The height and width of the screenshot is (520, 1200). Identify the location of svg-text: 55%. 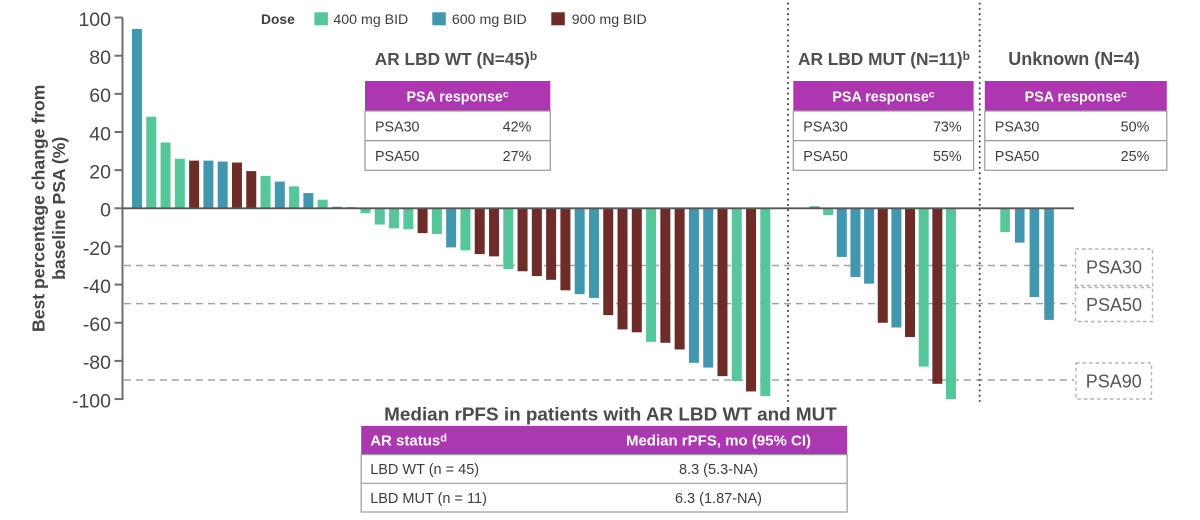
(947, 157).